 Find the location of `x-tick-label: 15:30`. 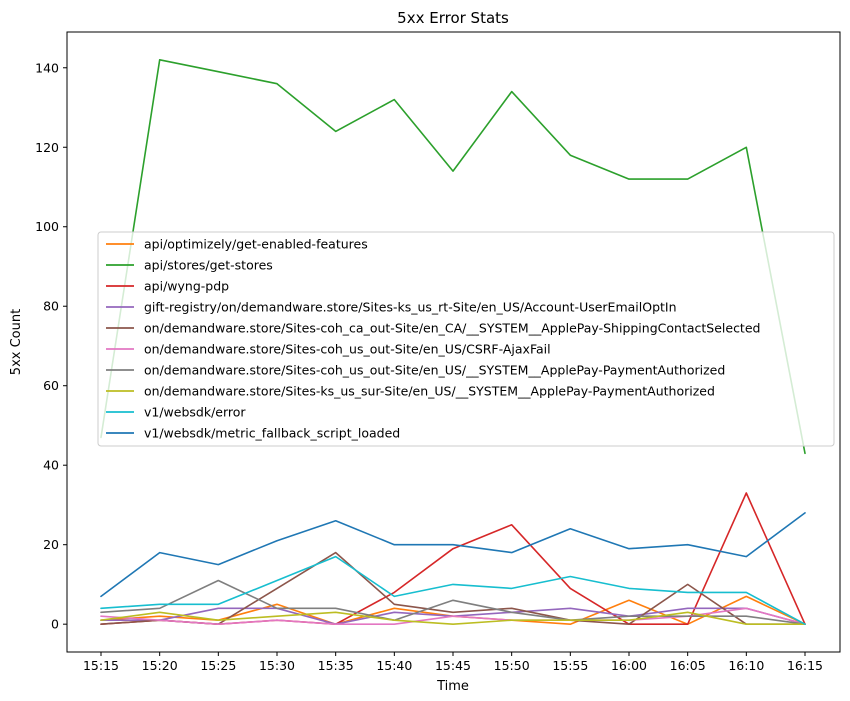

x-tick-label: 15:30 is located at coordinates (277, 665).